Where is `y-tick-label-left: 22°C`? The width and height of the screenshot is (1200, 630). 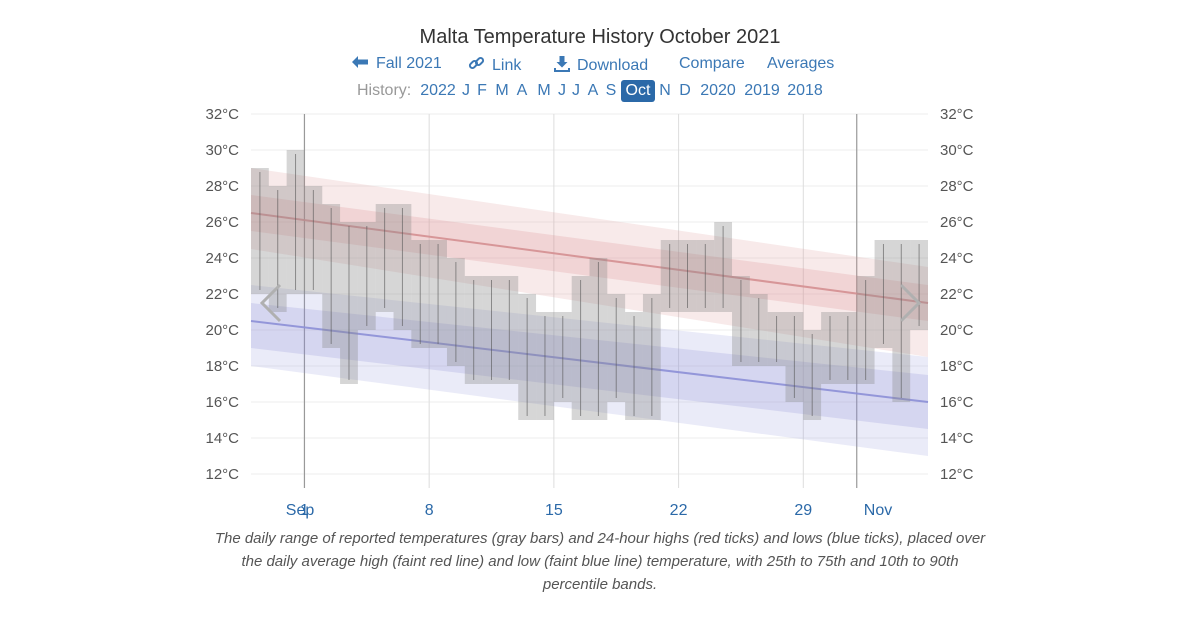
y-tick-label-left: 22°C is located at coordinates (222, 294).